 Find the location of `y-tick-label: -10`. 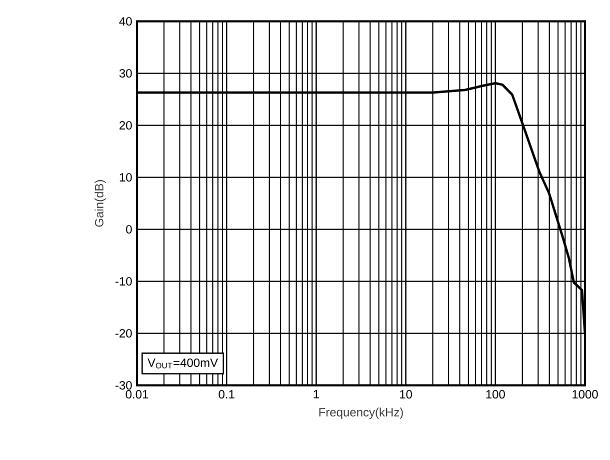

y-tick-label: -10 is located at coordinates (123, 281).